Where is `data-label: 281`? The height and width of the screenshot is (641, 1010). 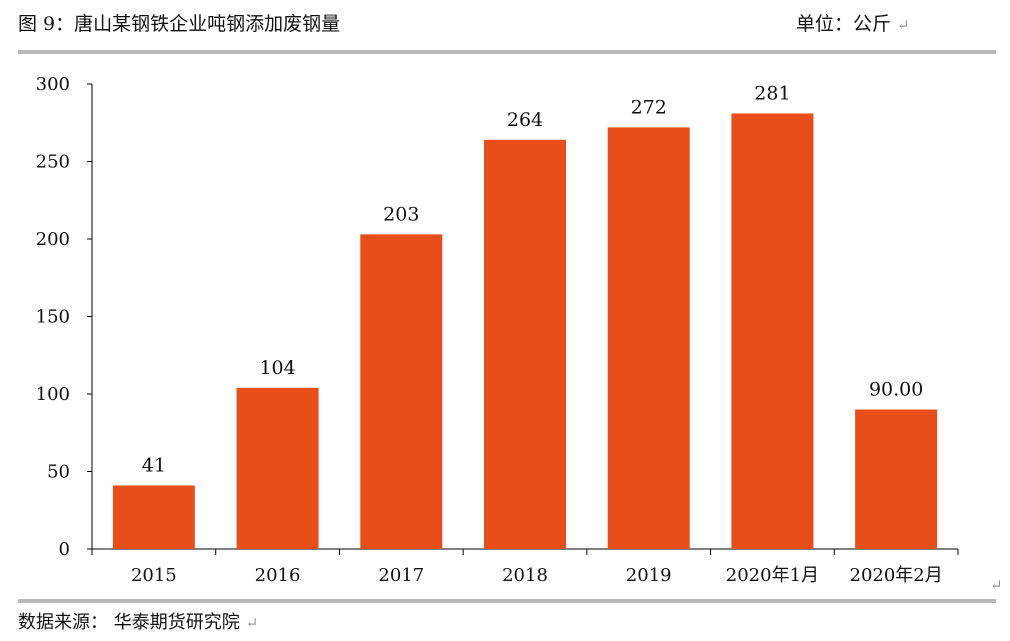
data-label: 281 is located at coordinates (772, 93).